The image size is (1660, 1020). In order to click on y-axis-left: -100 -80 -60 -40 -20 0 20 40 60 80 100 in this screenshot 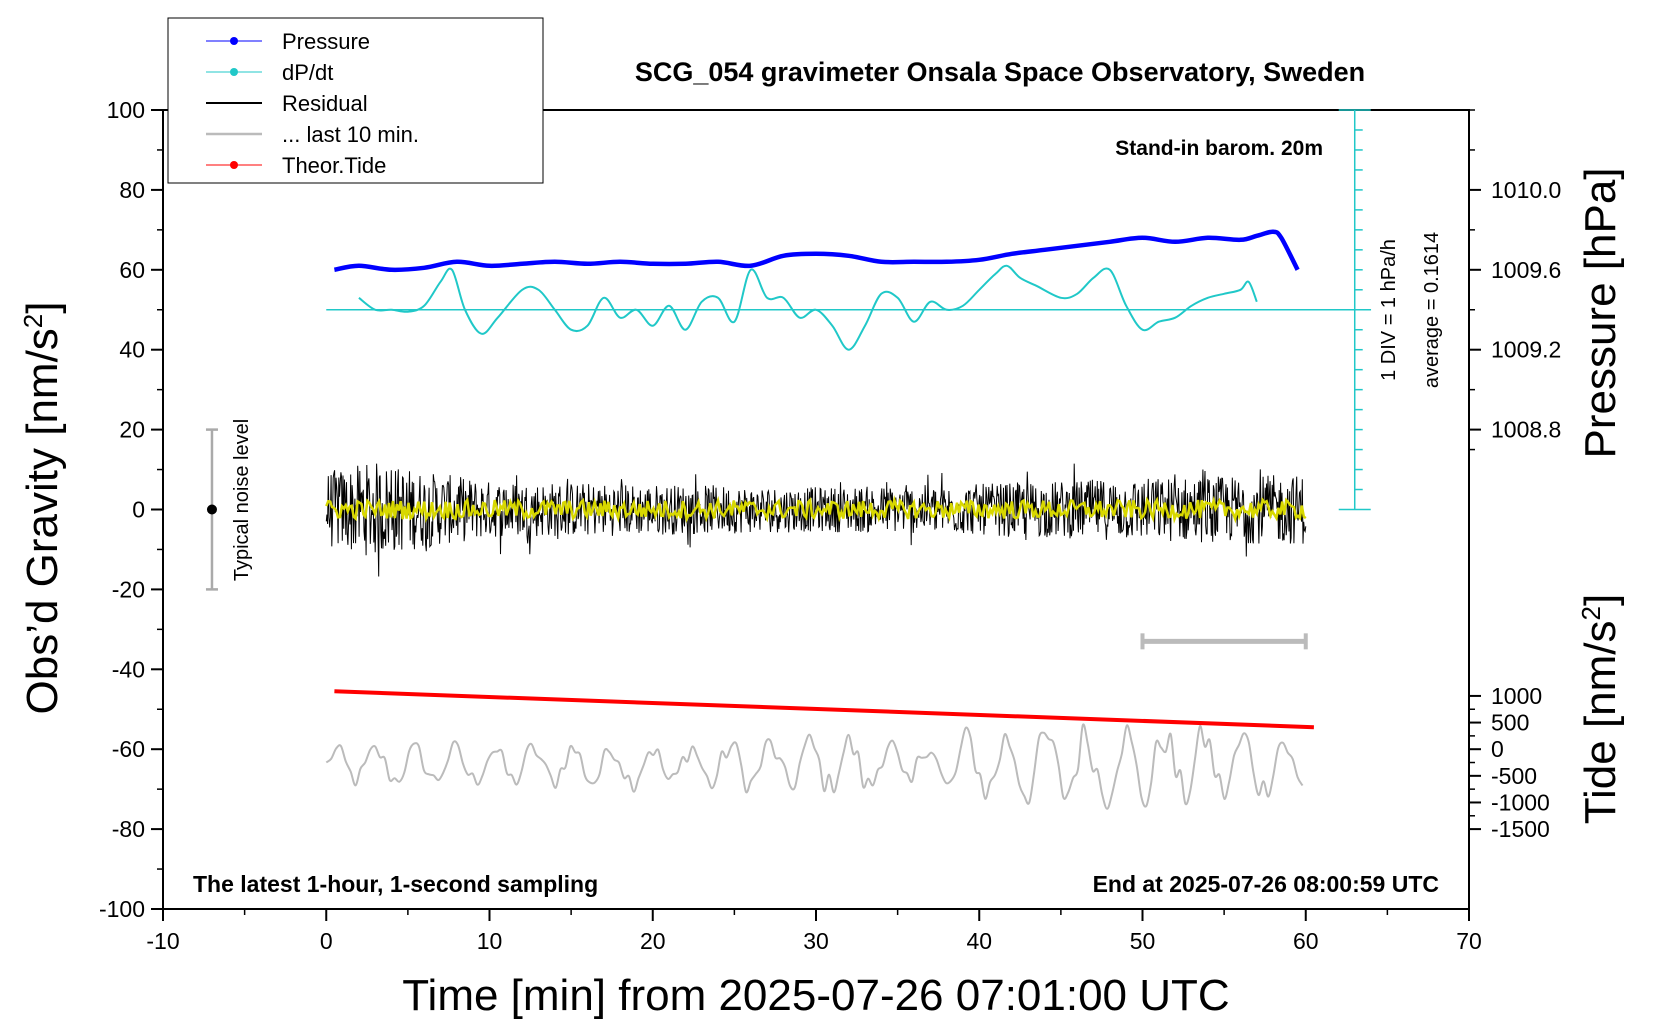, I will do `click(131, 509)`.